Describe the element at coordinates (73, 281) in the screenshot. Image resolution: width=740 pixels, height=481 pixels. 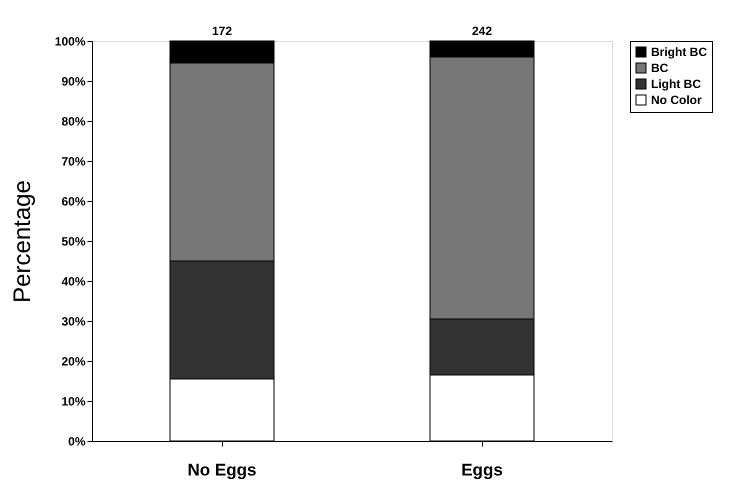
I see `y-tick-label: 40%` at that location.